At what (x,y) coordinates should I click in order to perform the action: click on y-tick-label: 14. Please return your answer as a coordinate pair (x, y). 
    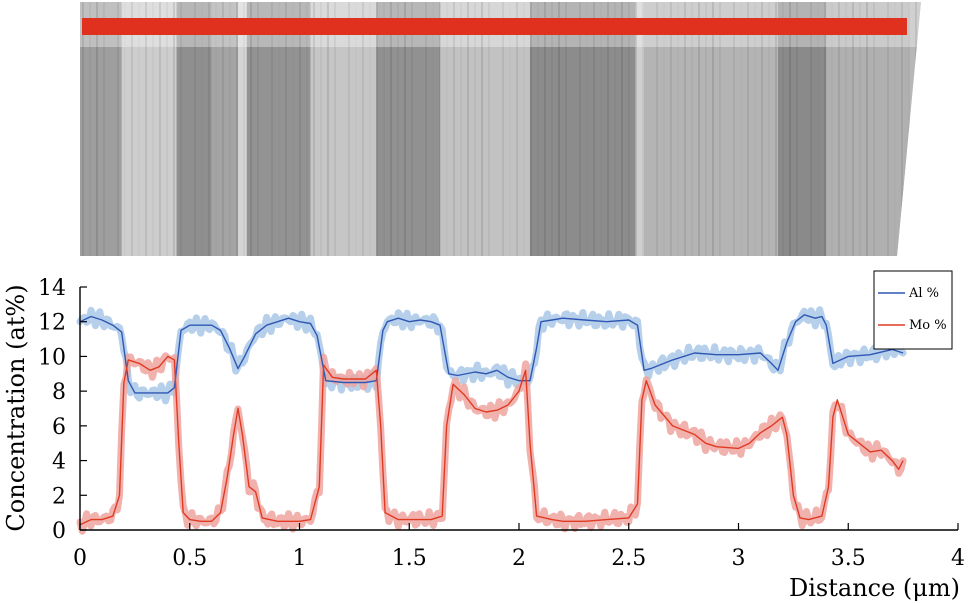
    Looking at the image, I should click on (52, 288).